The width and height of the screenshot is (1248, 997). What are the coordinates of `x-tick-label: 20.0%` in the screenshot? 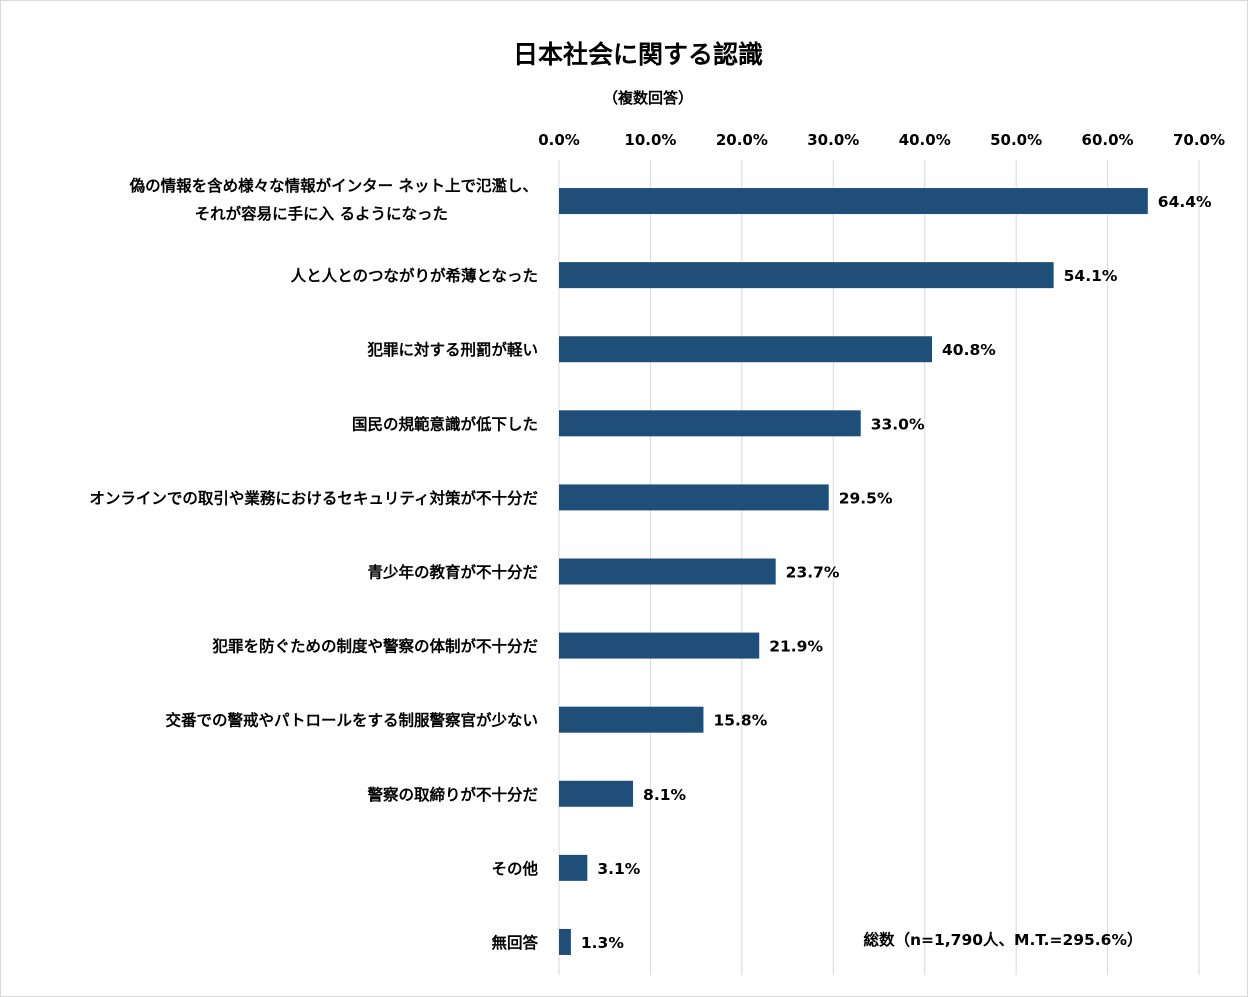 It's located at (742, 140).